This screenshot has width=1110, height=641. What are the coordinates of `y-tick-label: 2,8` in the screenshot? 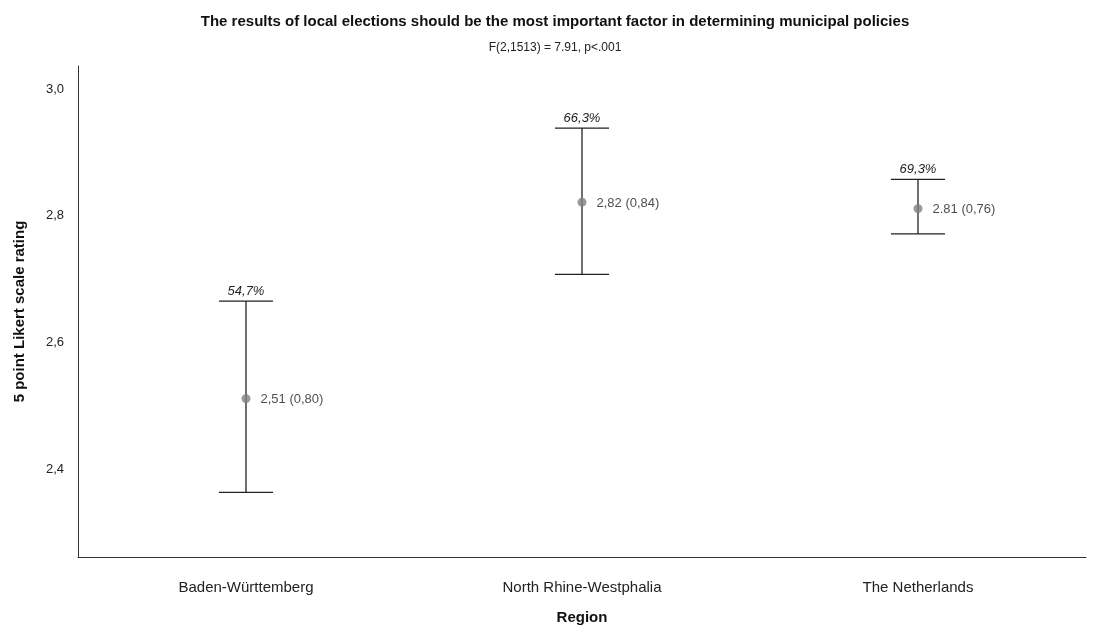 It's located at (54, 215).